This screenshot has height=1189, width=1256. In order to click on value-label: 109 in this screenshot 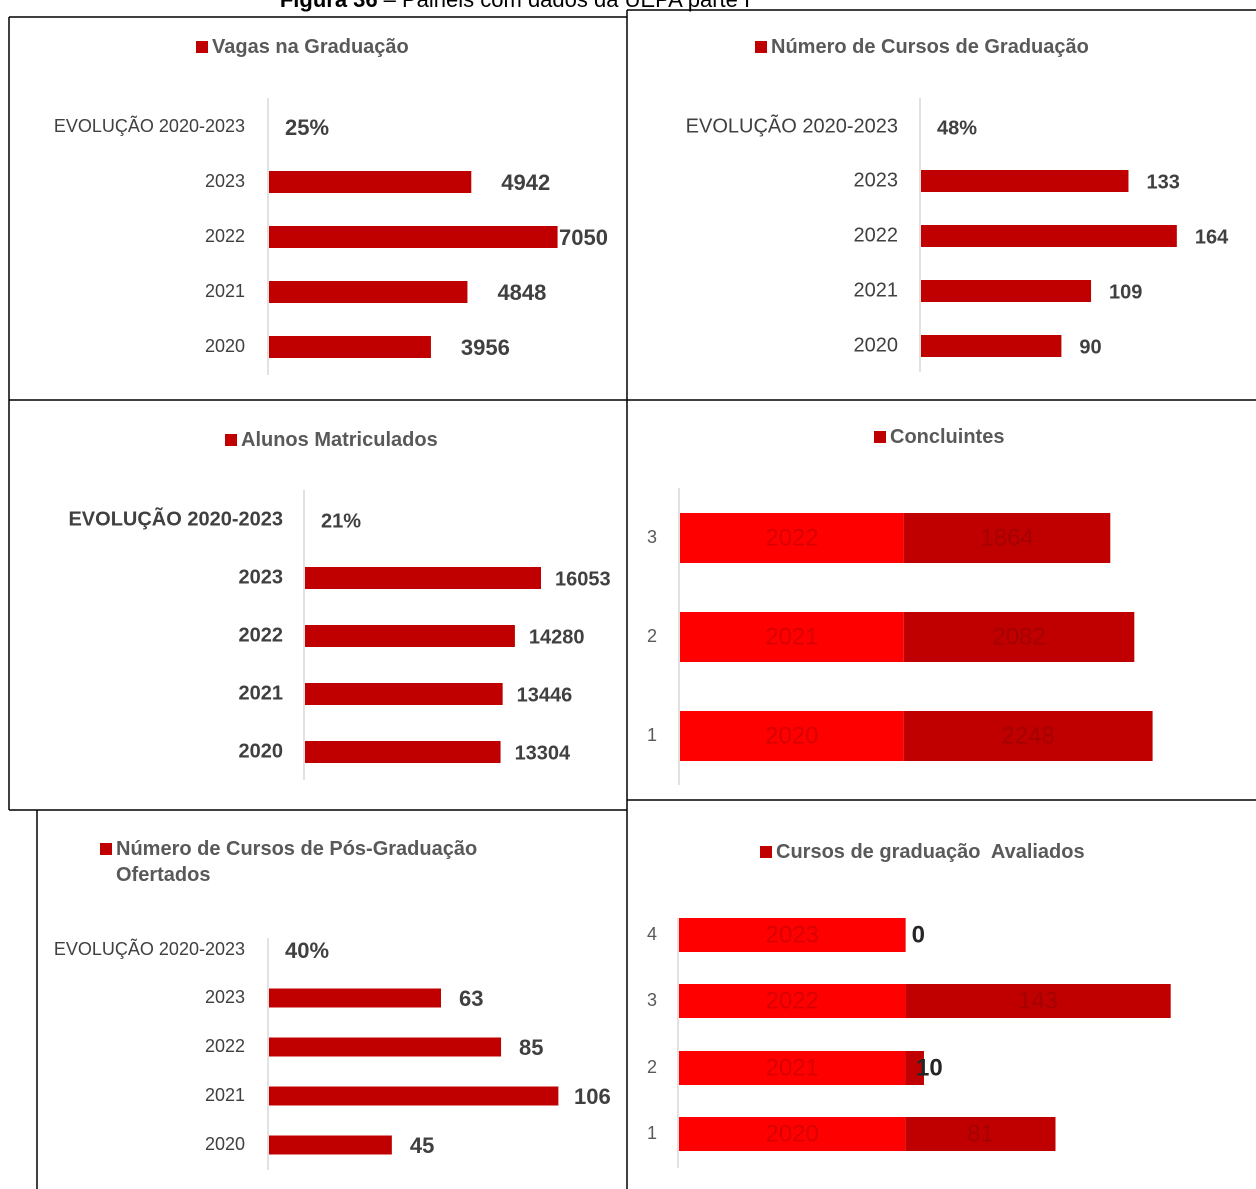, I will do `click(1125, 292)`.